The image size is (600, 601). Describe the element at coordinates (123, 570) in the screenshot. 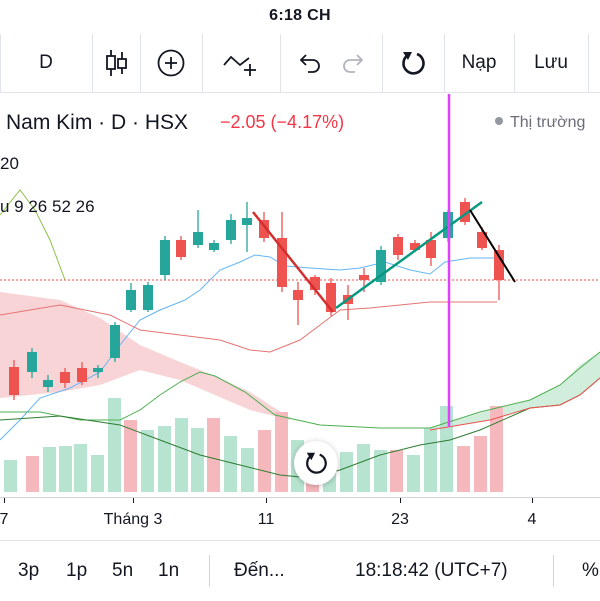

I see `range-5d-button: 5n` at that location.